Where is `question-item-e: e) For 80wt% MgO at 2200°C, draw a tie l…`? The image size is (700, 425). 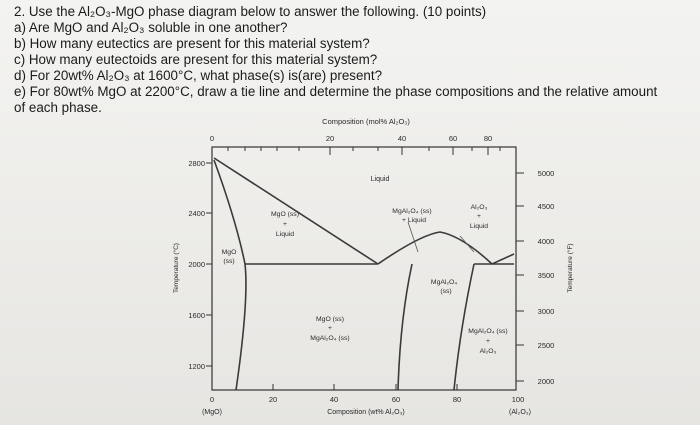
question-item-e: e) For 80wt% MgO at 2200°C, draw a tie l… is located at coordinates (336, 91).